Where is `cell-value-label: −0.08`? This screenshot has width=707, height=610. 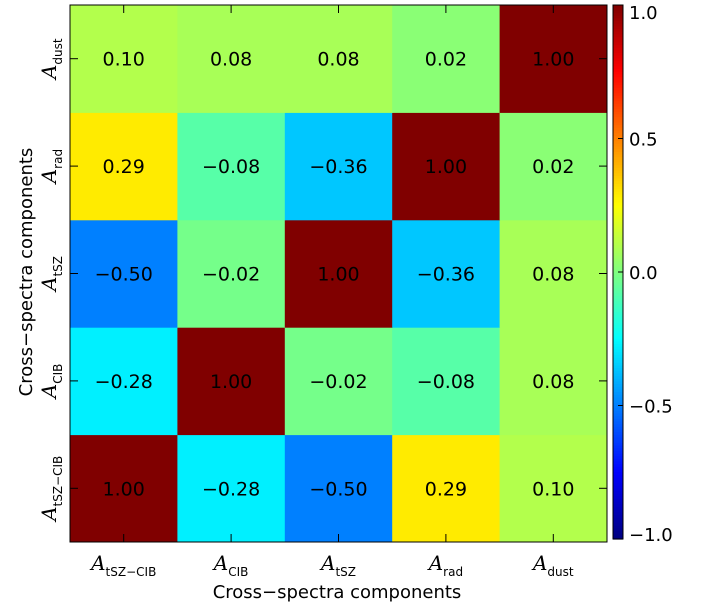
cell-value-label: −0.08 is located at coordinates (446, 382).